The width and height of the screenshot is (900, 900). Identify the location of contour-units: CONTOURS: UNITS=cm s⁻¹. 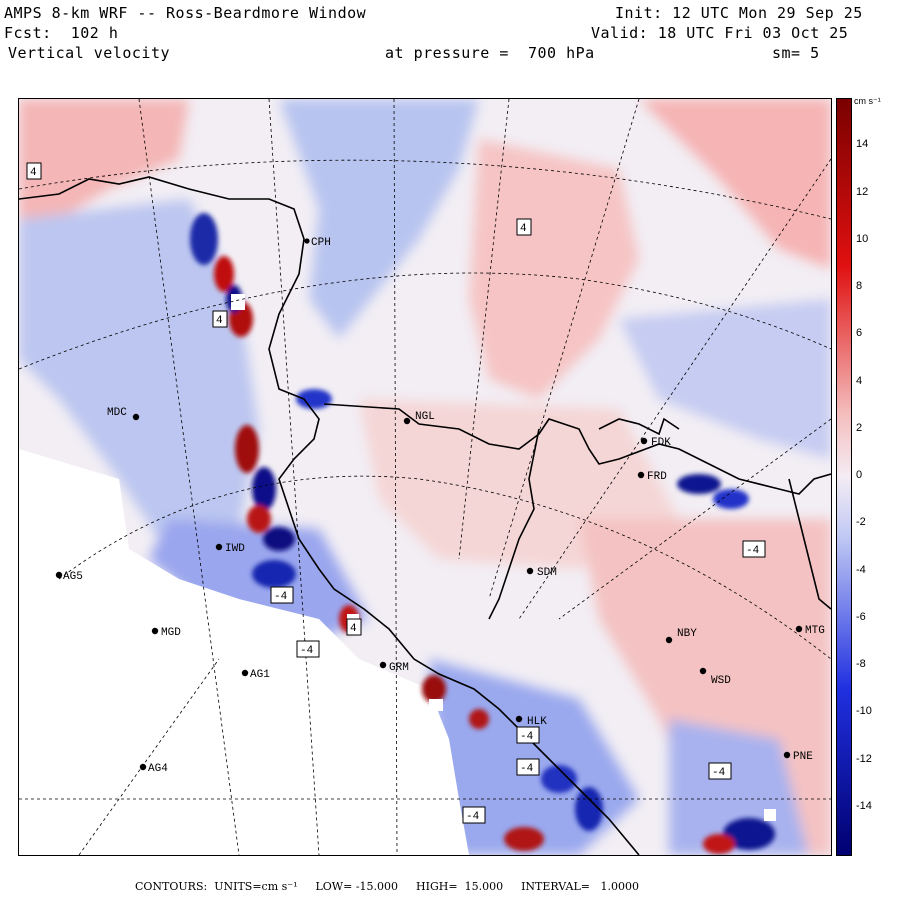
(216, 886).